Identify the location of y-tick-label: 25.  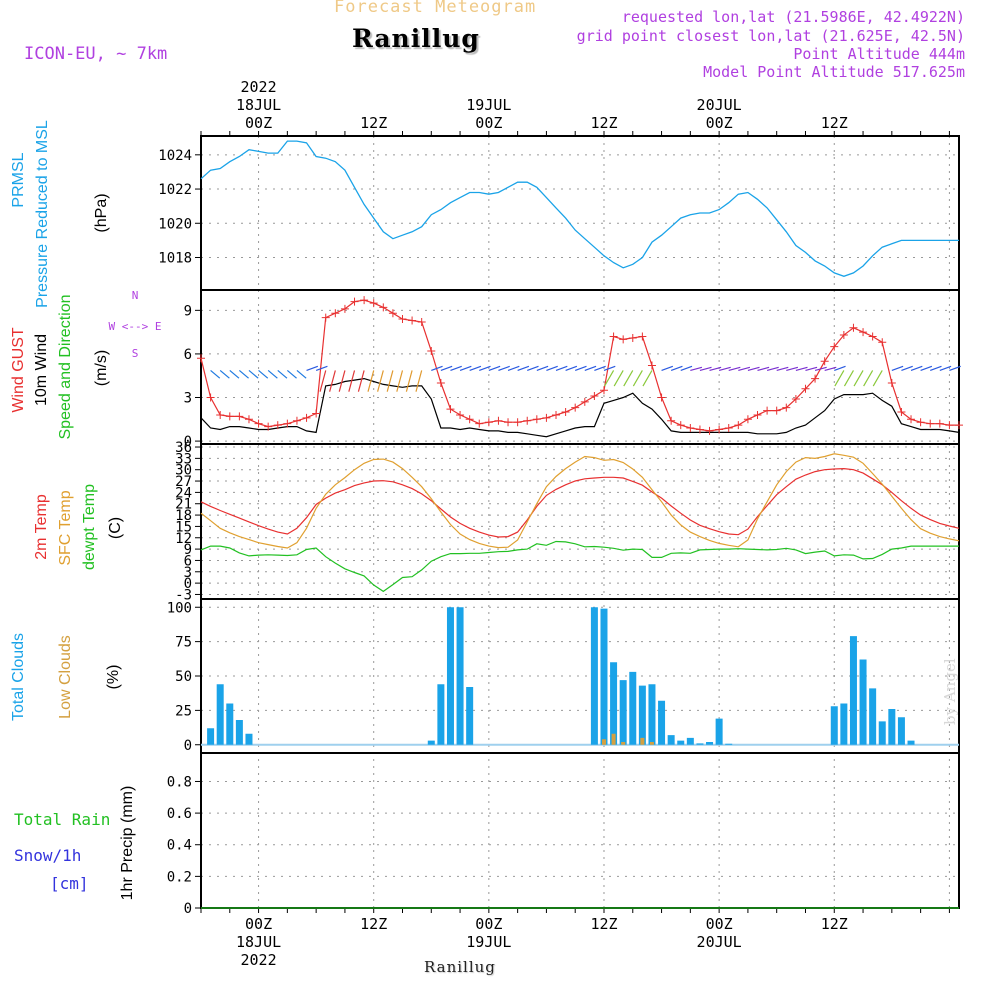
(183, 711).